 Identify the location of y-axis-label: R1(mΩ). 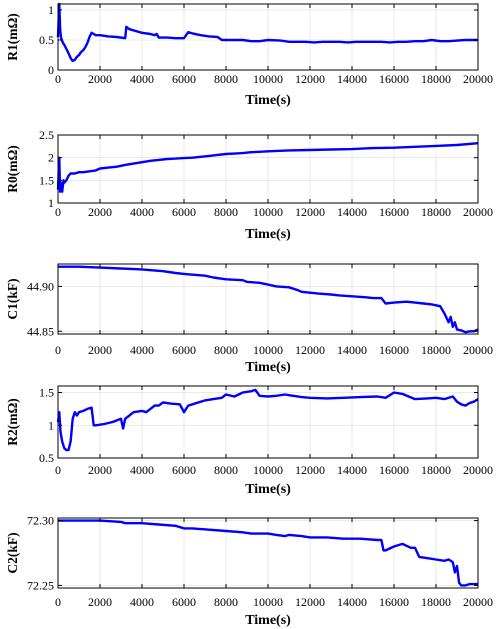
(12, 37).